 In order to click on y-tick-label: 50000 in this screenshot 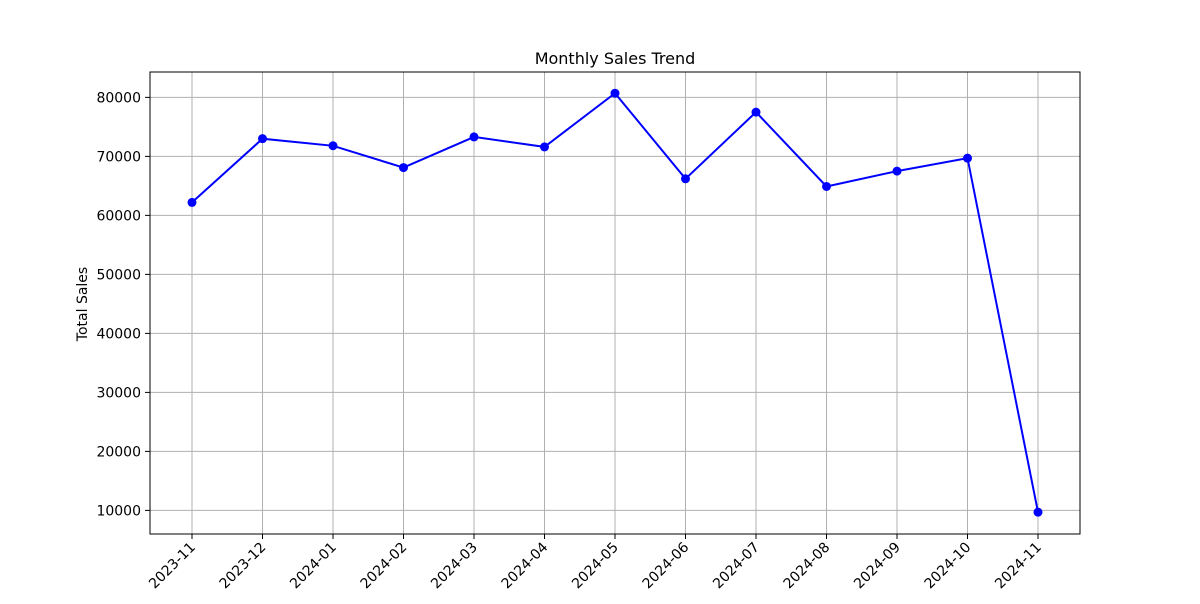, I will do `click(118, 275)`.